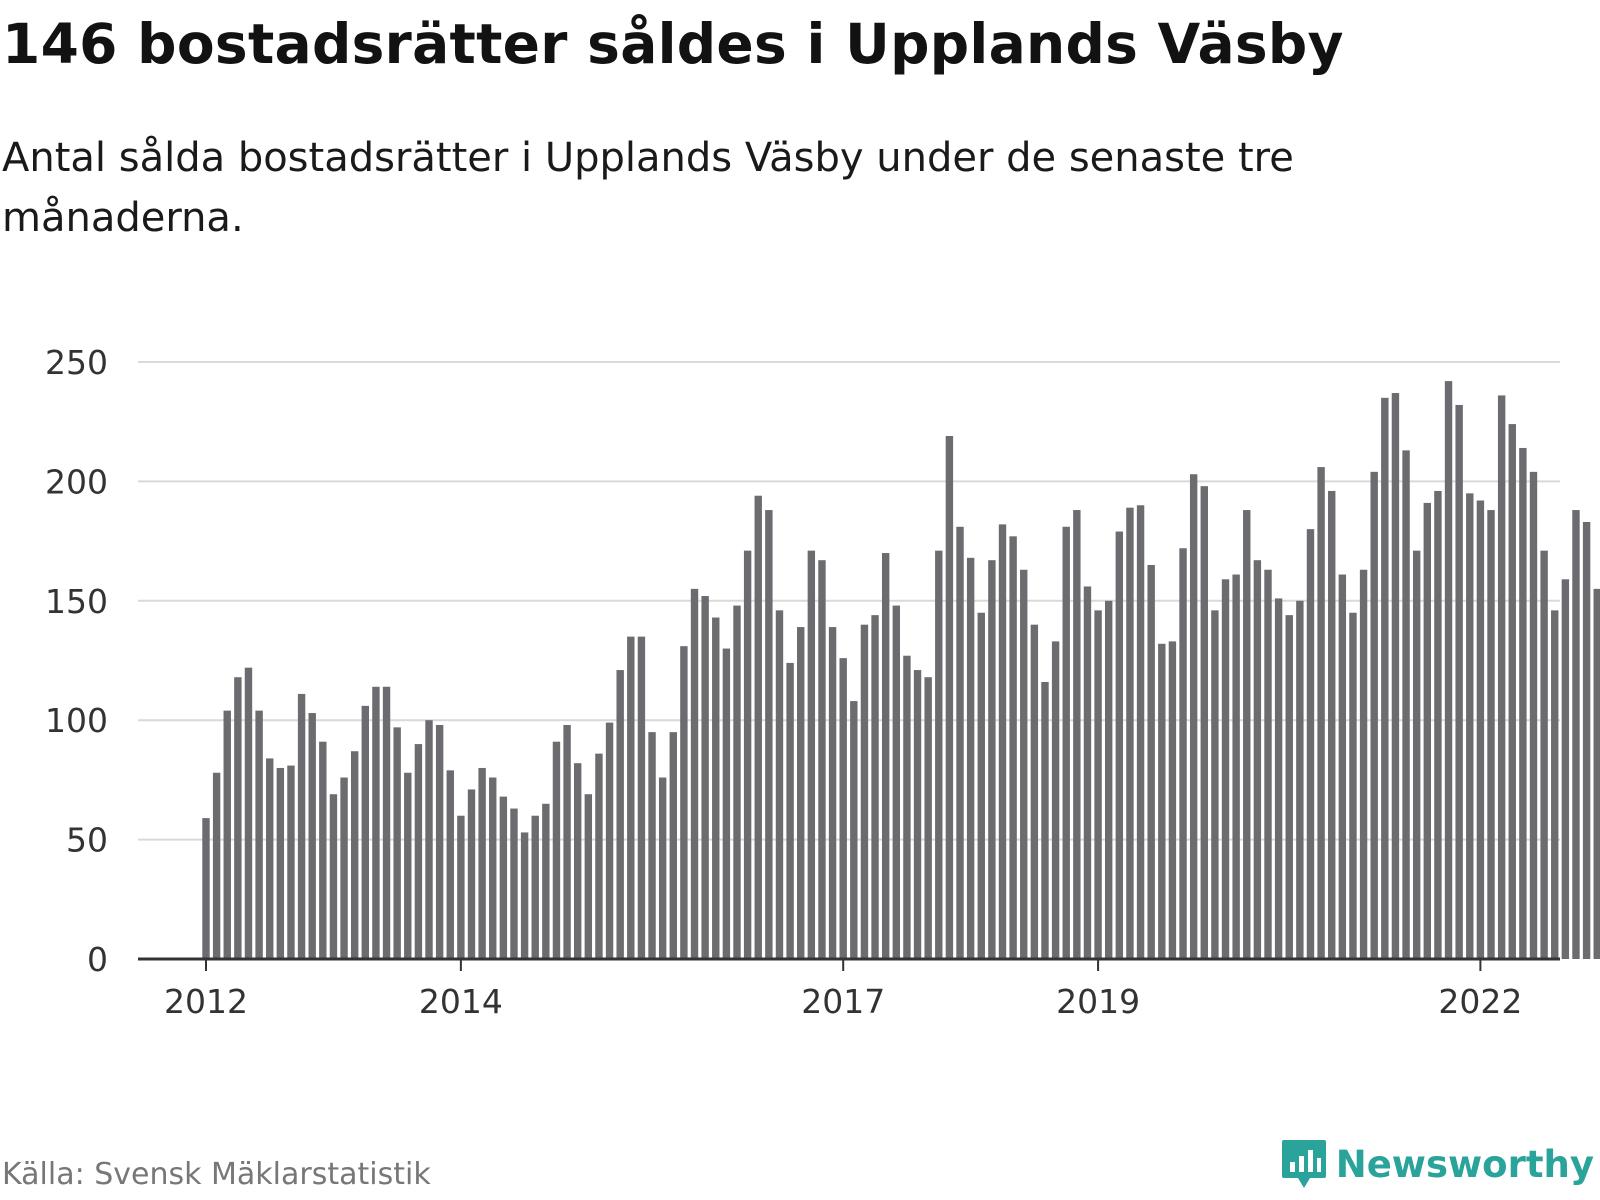  I want to click on y-tick-label: 0, so click(97, 959).